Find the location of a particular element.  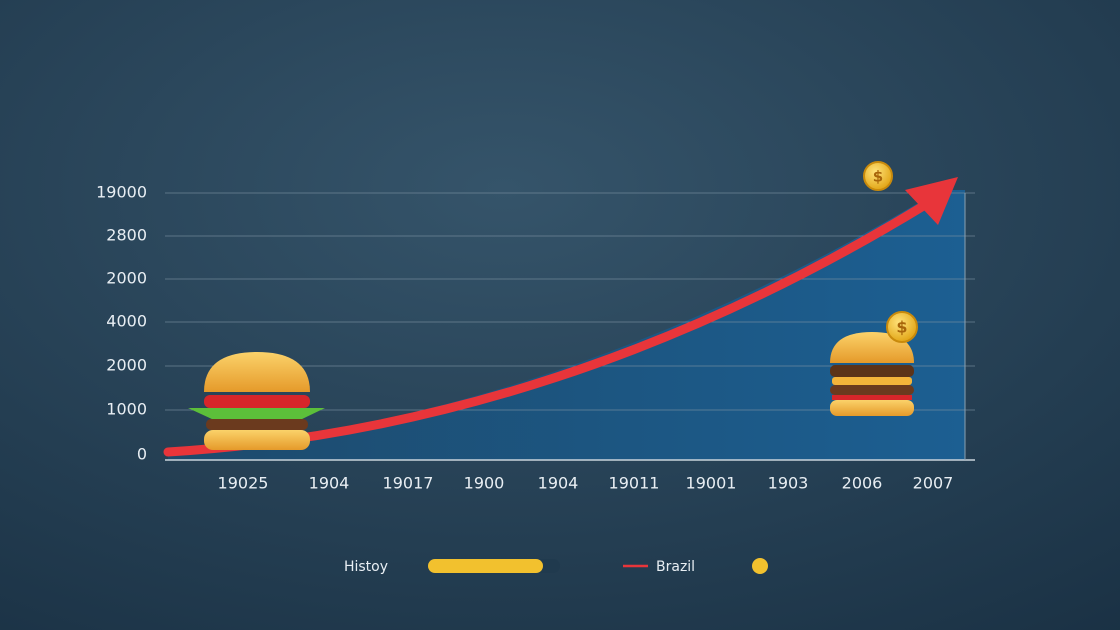

arrow-head is located at coordinates (931, 201).